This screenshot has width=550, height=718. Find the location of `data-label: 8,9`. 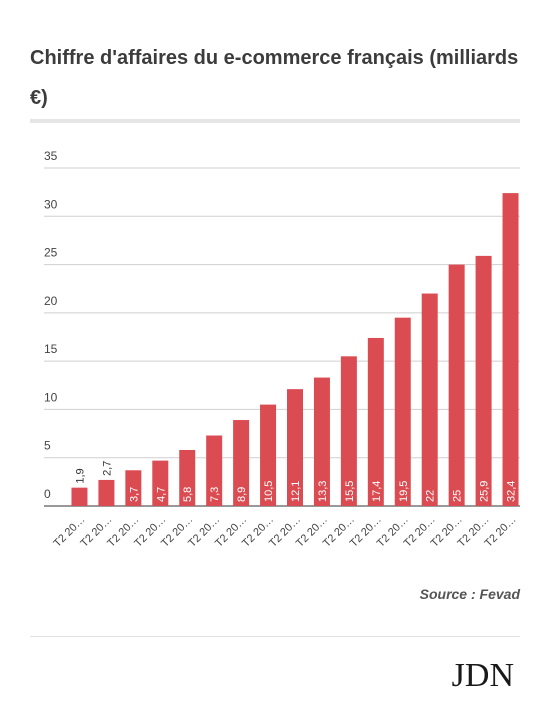

data-label: 8,9 is located at coordinates (242, 494).